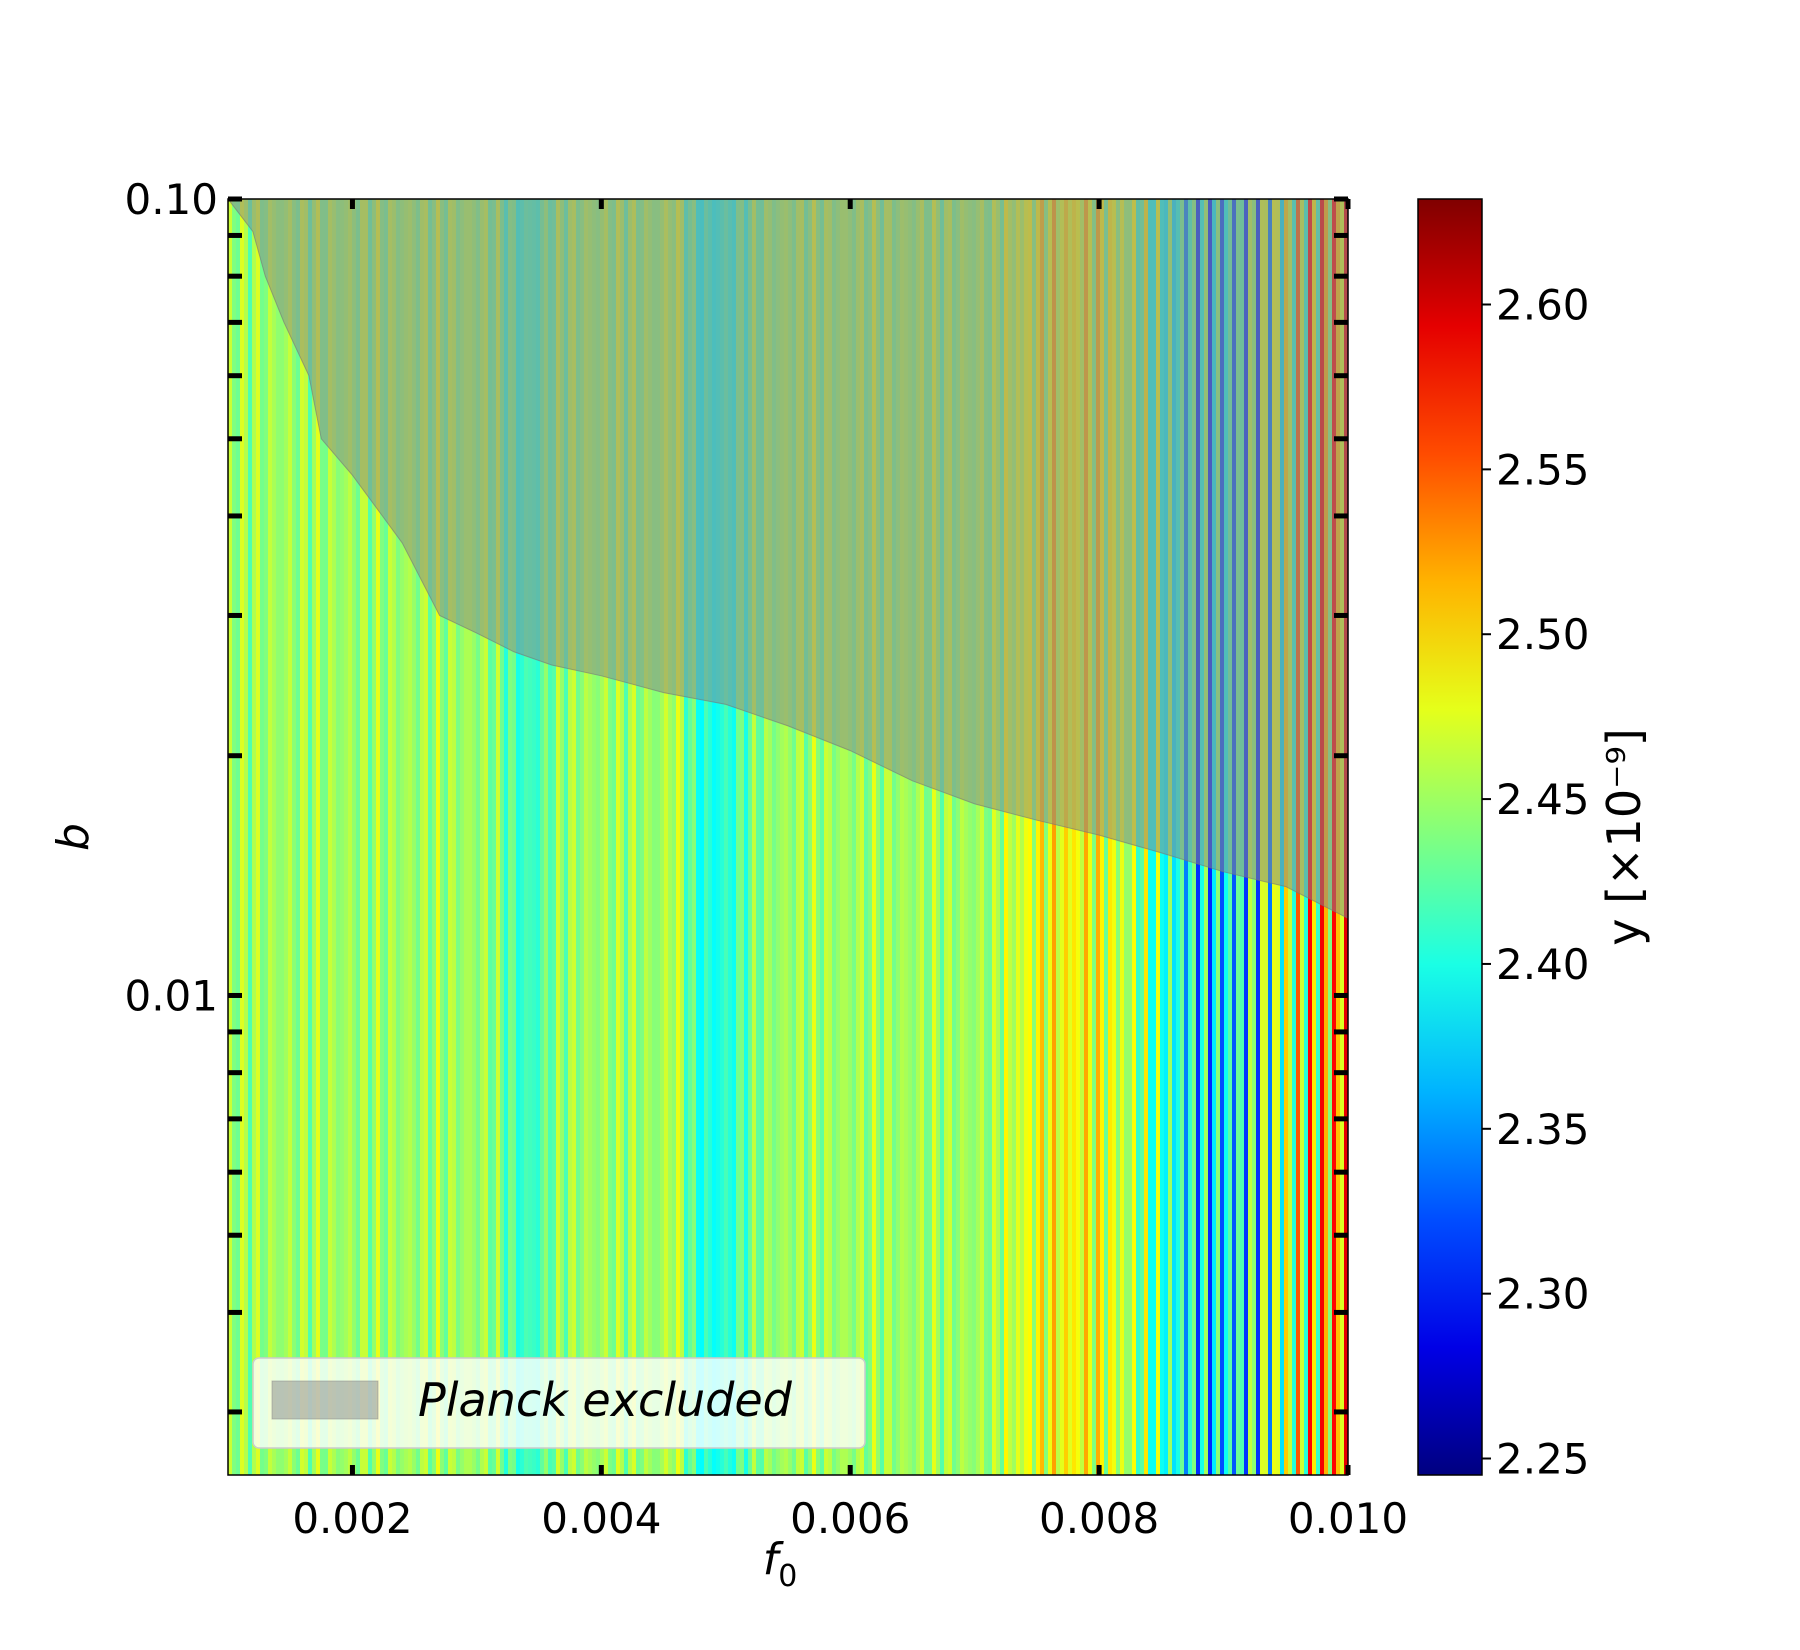  I want to click on x-tick-label: 0.008, so click(1099, 1518).